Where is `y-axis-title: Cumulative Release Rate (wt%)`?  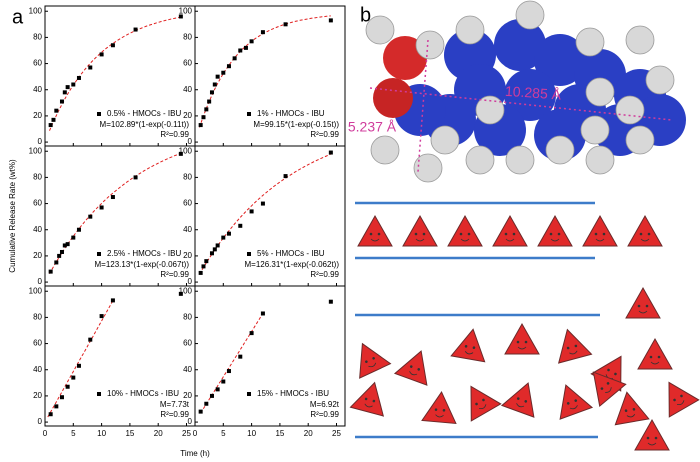 y-axis-title: Cumulative Release Rate (wt%) is located at coordinates (12, 216).